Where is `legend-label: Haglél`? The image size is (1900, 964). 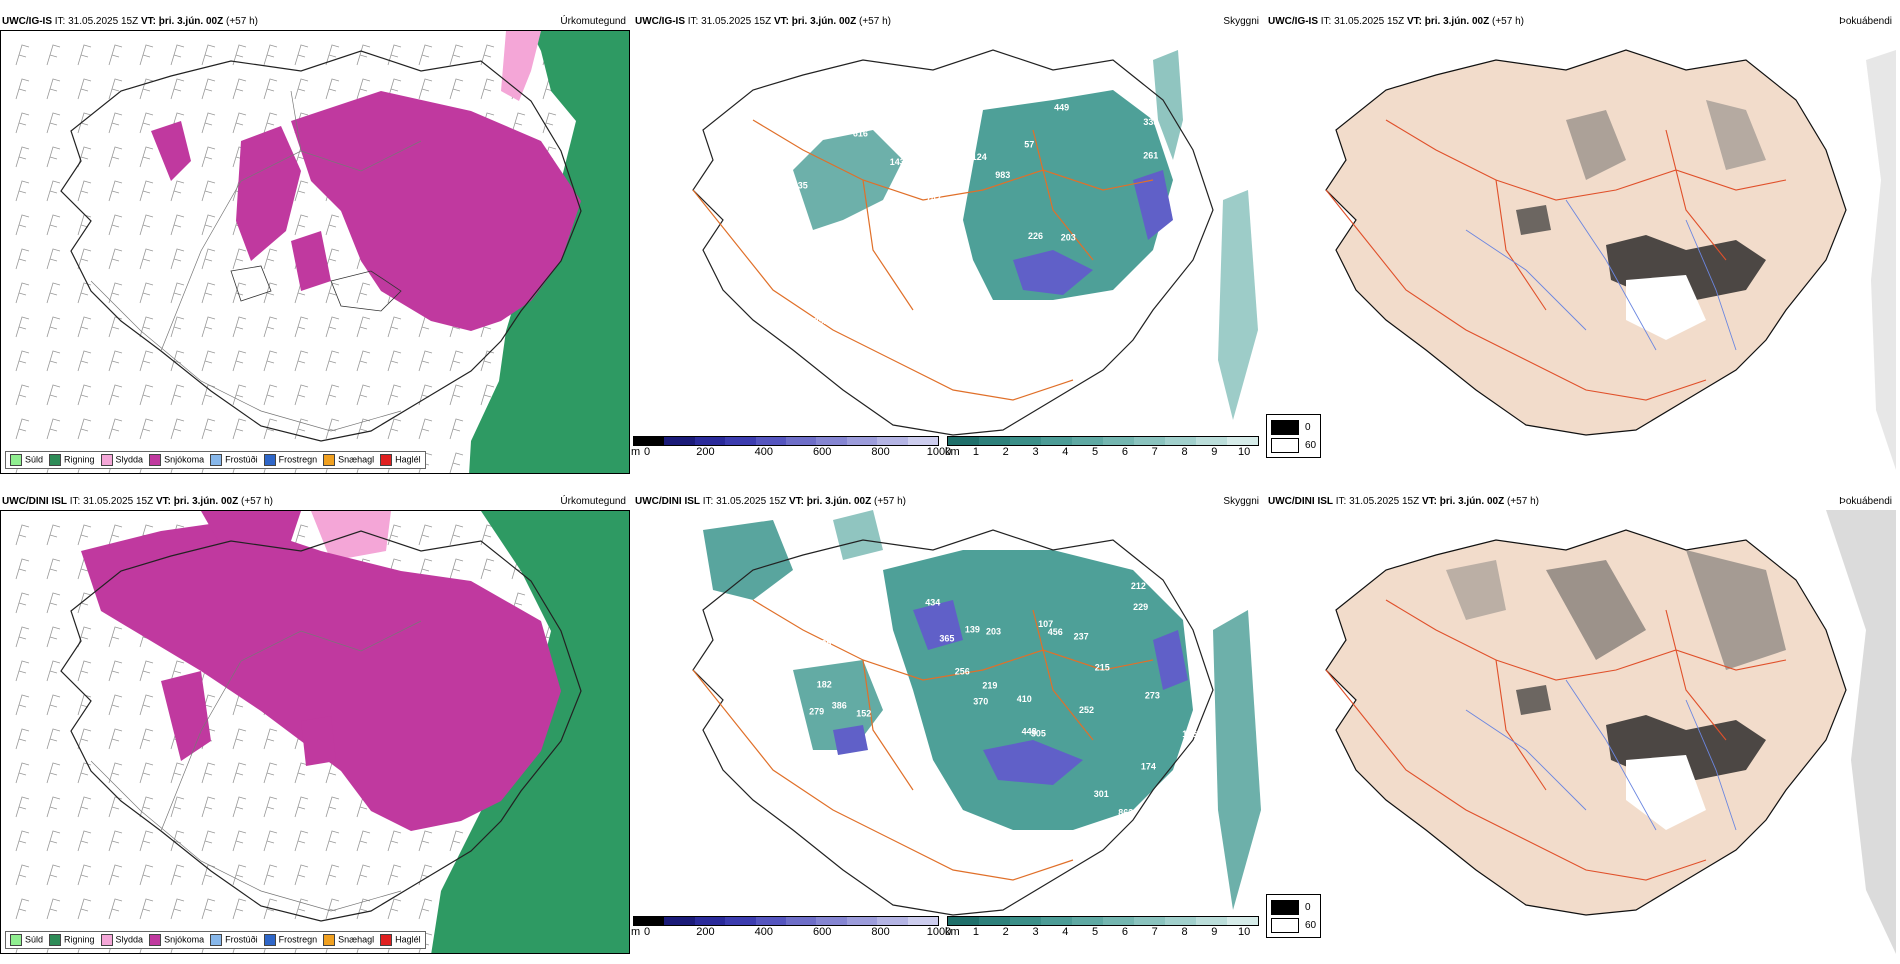
legend-label: Haglél is located at coordinates (408, 939).